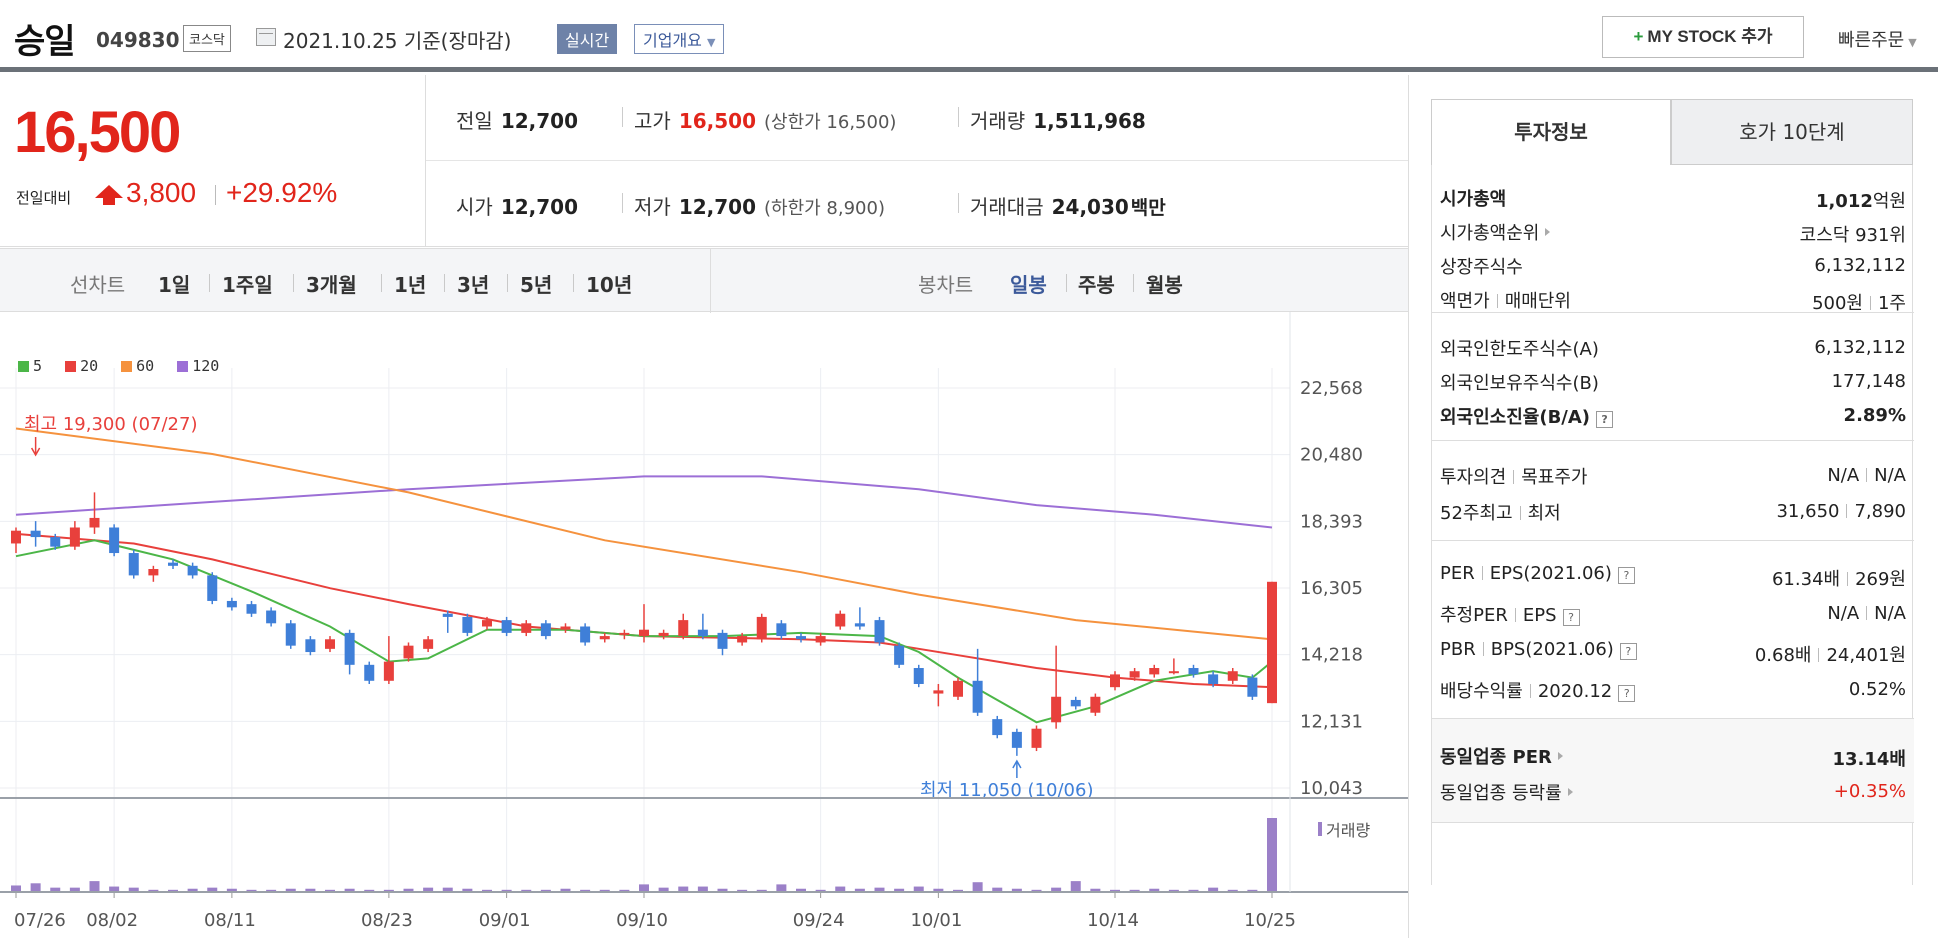  Describe the element at coordinates (1860, 347) in the screenshot. I see `foreign-limit-value: 6,132,112` at that location.